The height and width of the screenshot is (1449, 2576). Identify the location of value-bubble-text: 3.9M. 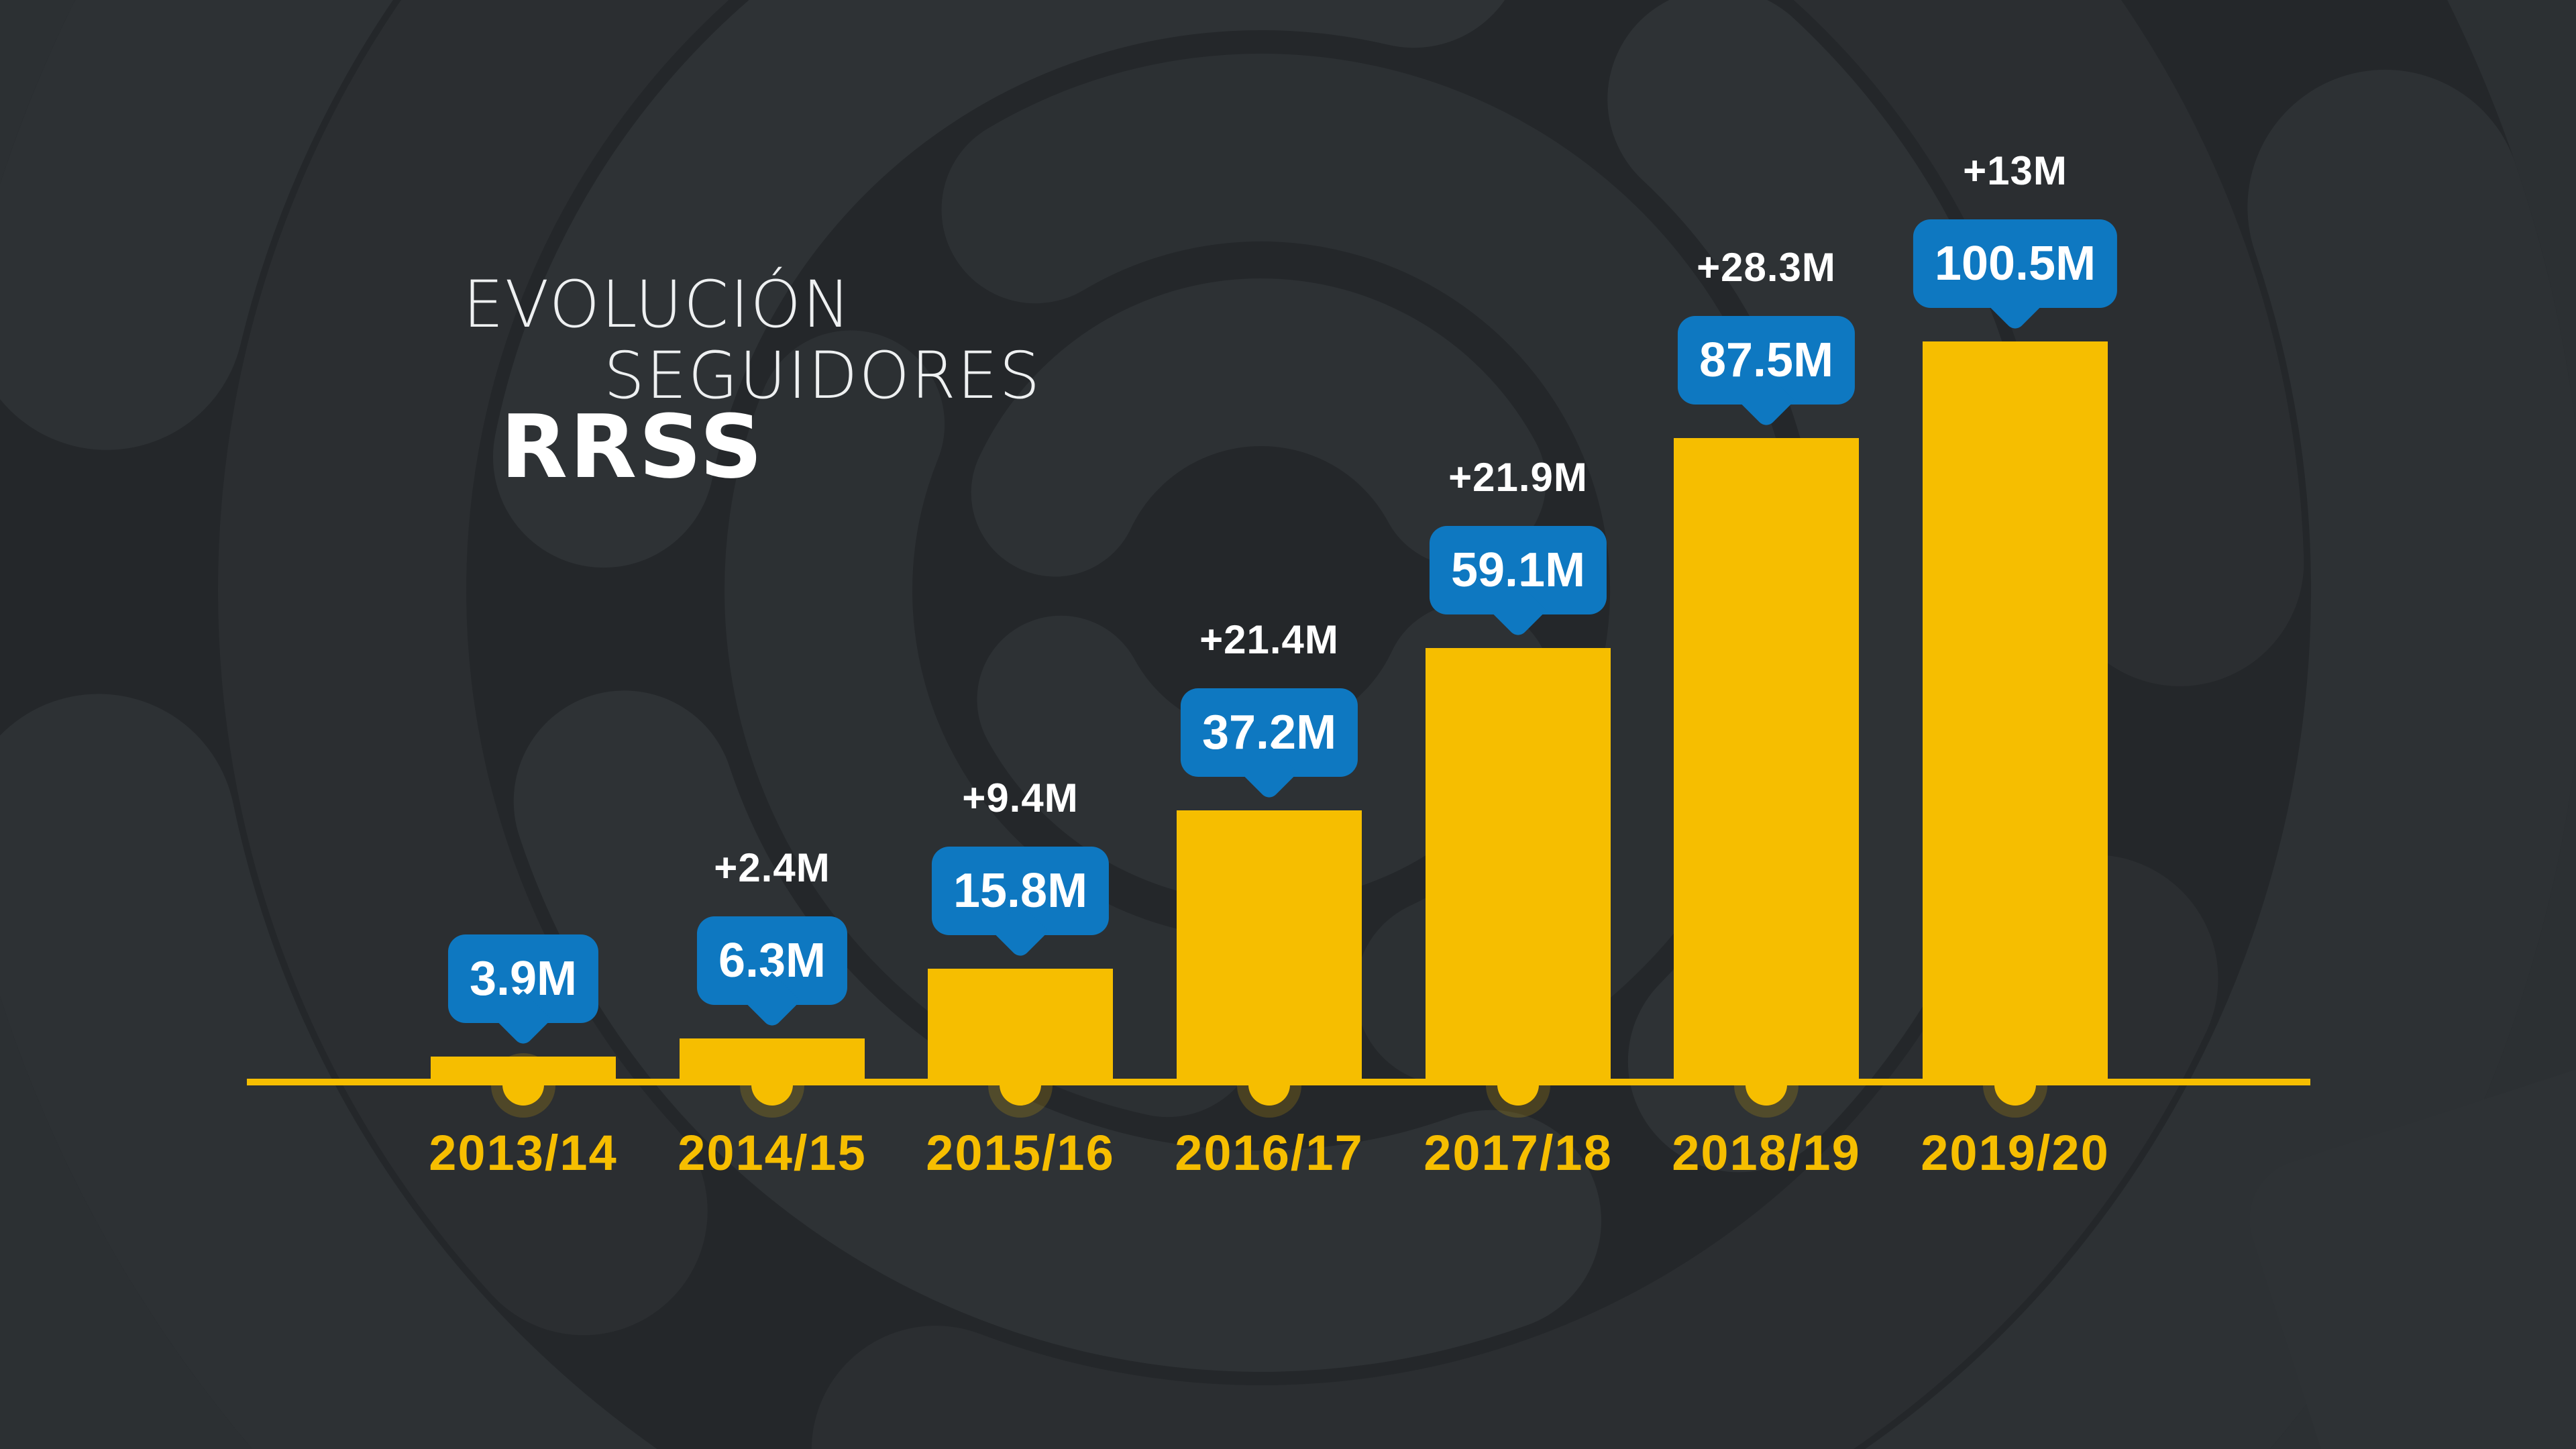
(523, 979).